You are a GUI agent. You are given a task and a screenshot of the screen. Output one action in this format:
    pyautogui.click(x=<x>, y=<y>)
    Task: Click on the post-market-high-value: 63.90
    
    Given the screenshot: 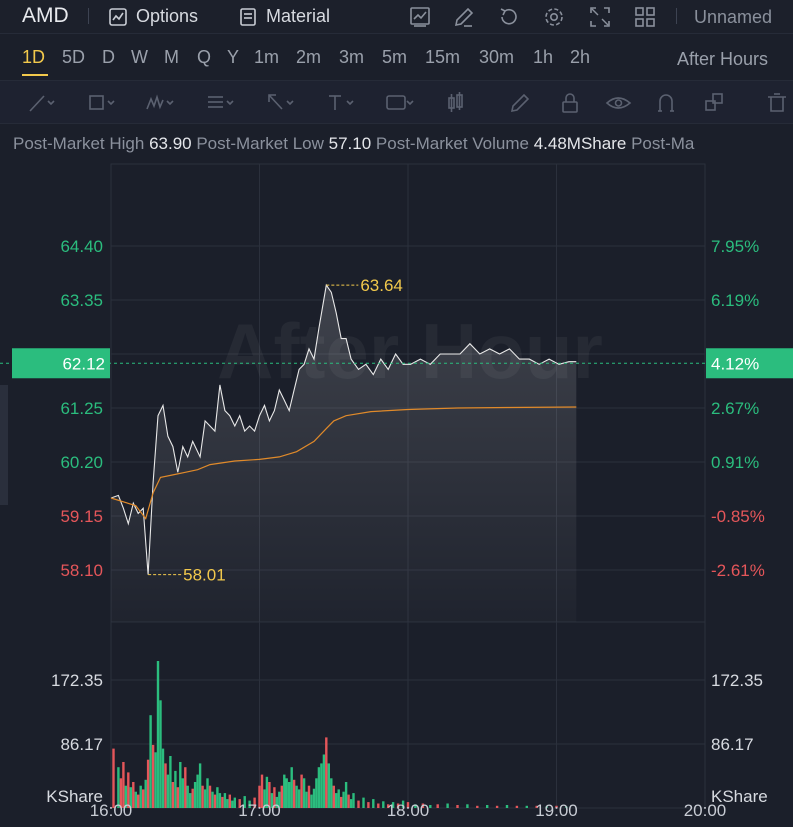 What is the action you would take?
    pyautogui.click(x=170, y=143)
    